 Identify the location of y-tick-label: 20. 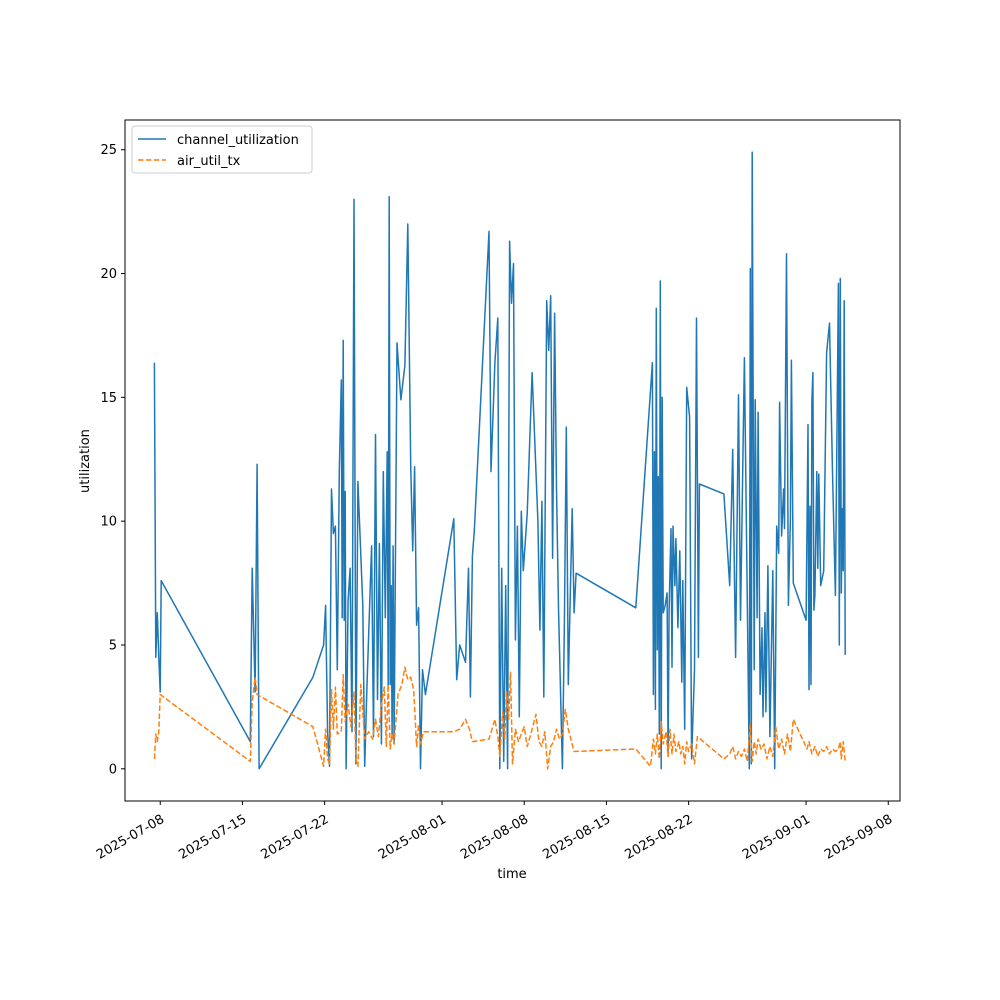
(108, 274).